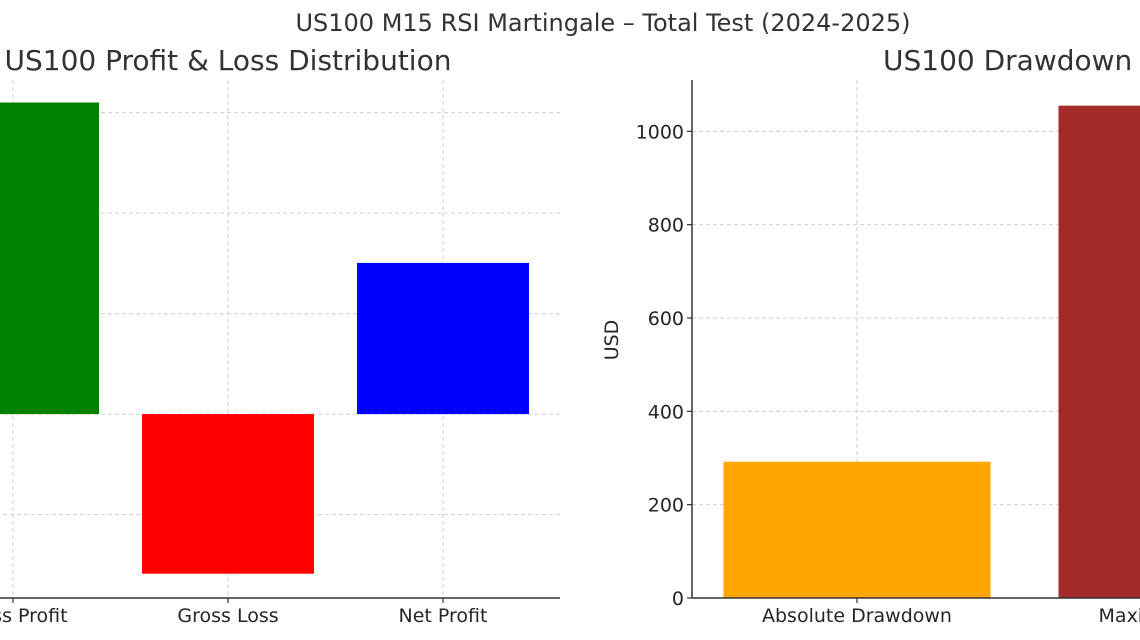 This screenshot has width=1140, height=640. I want to click on bar-maximal-drawdown, so click(1099, 352).